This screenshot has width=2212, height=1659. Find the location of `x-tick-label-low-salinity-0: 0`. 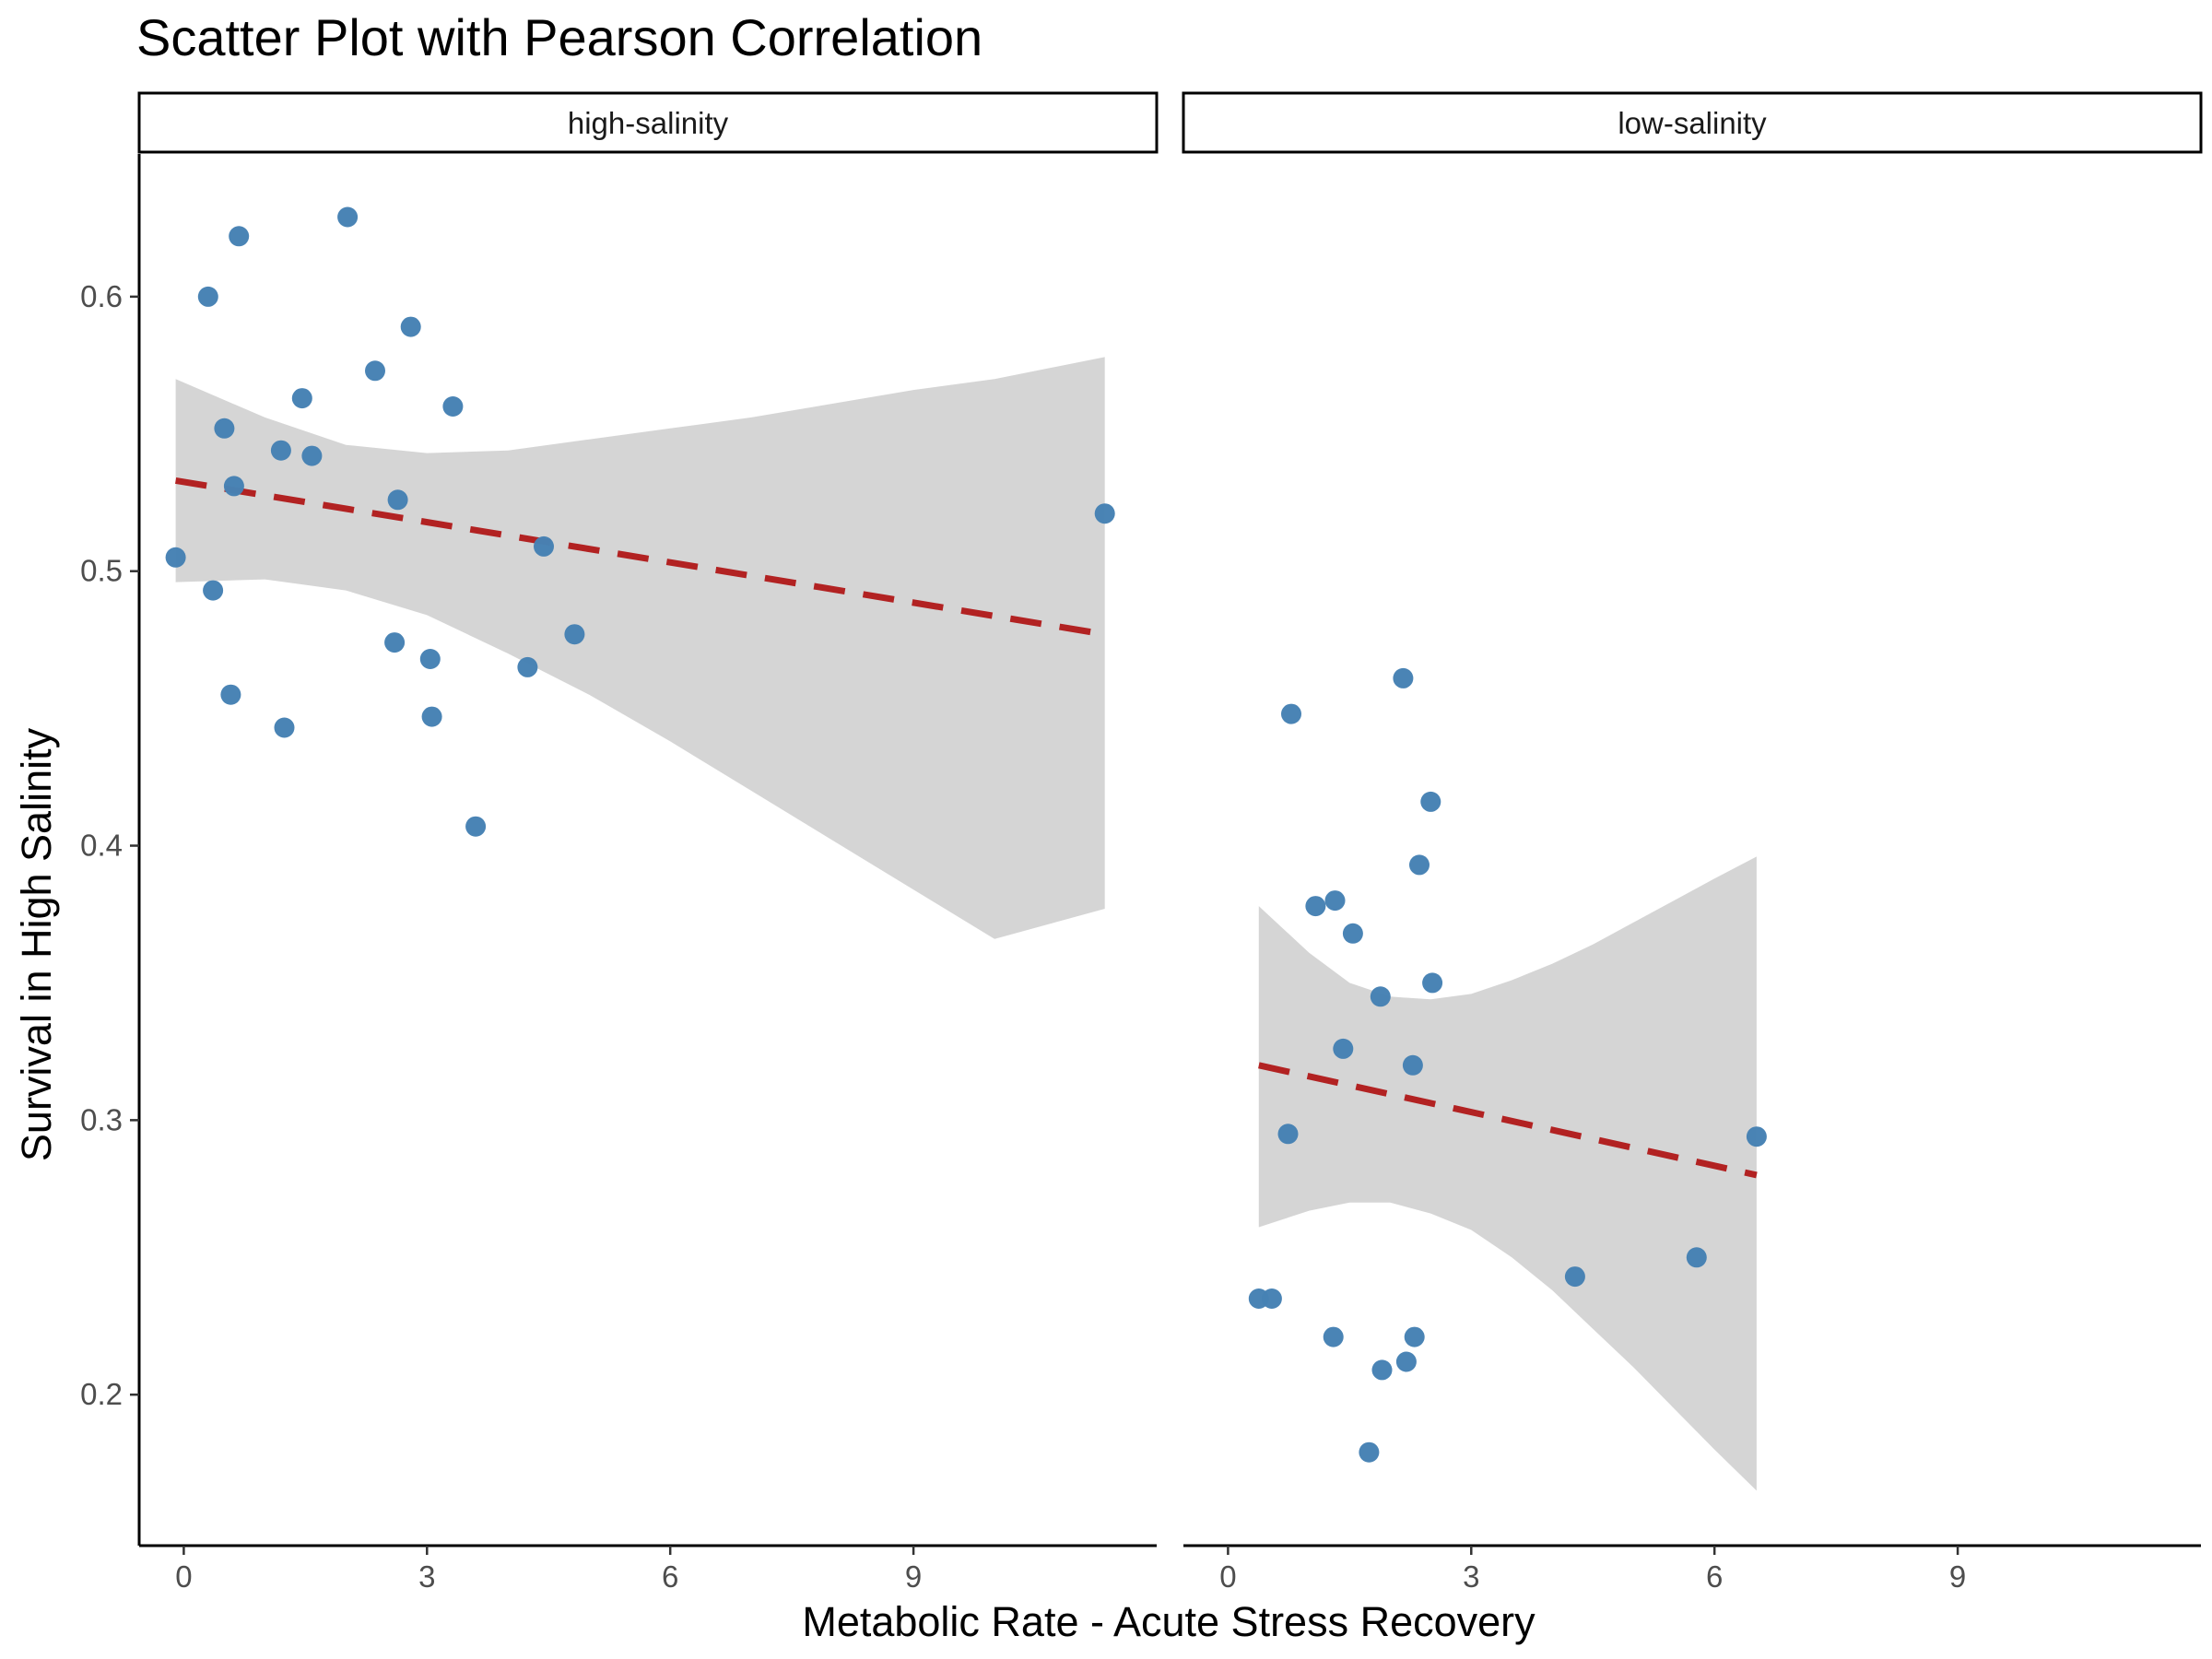

x-tick-label-low-salinity-0: 0 is located at coordinates (1227, 1576).